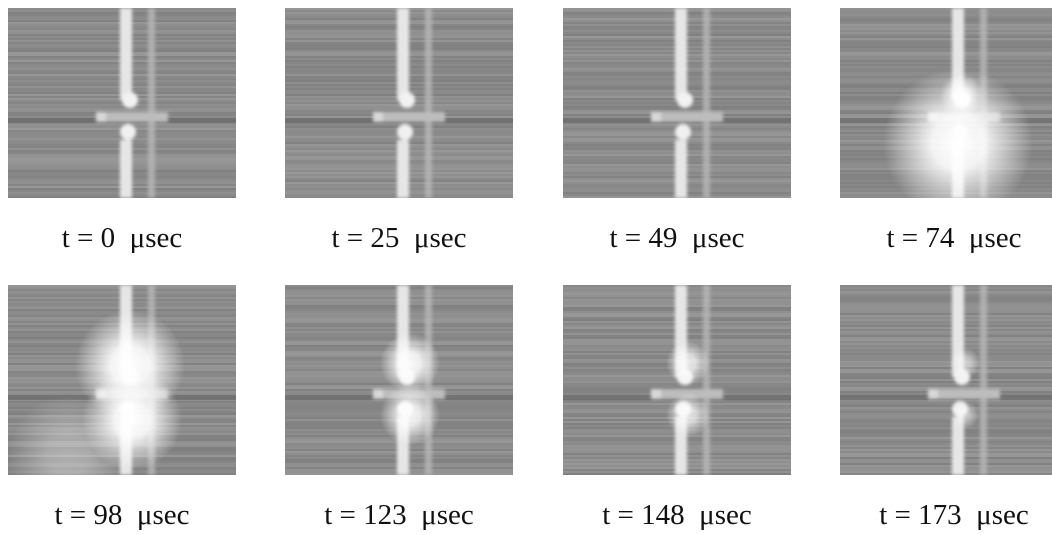  Describe the element at coordinates (677, 515) in the screenshot. I see `frame-caption: t = 148 μsec` at that location.